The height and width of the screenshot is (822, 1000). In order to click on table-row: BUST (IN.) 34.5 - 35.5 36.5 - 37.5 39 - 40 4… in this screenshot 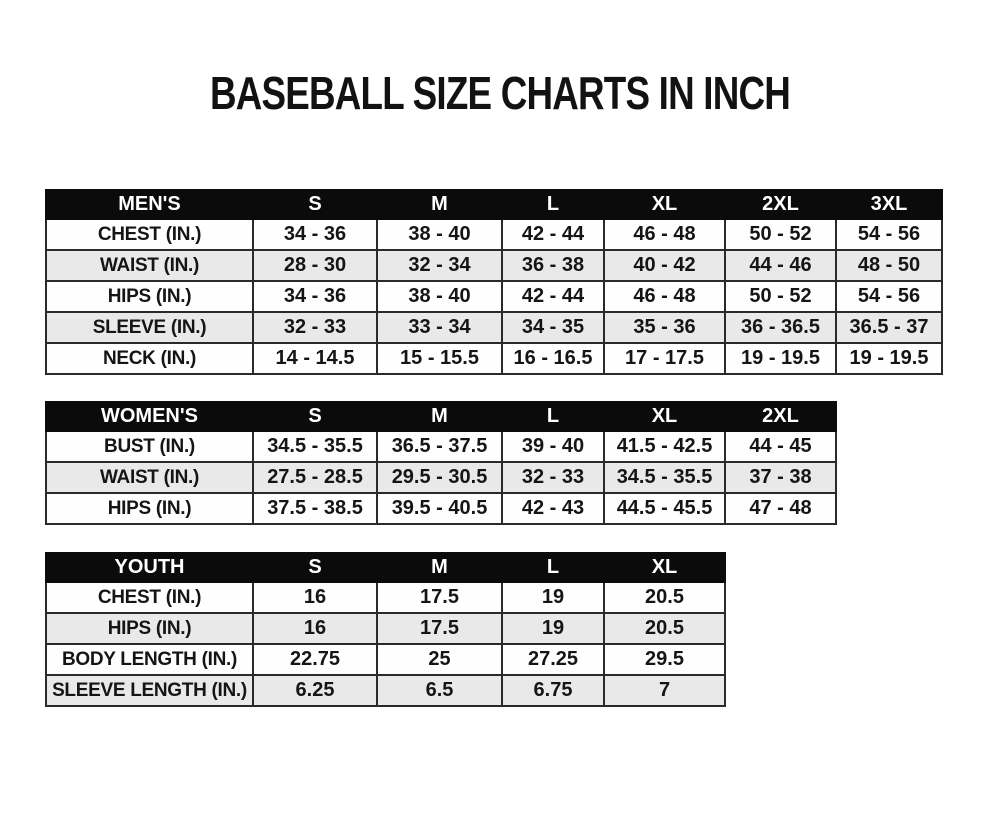, I will do `click(441, 446)`.